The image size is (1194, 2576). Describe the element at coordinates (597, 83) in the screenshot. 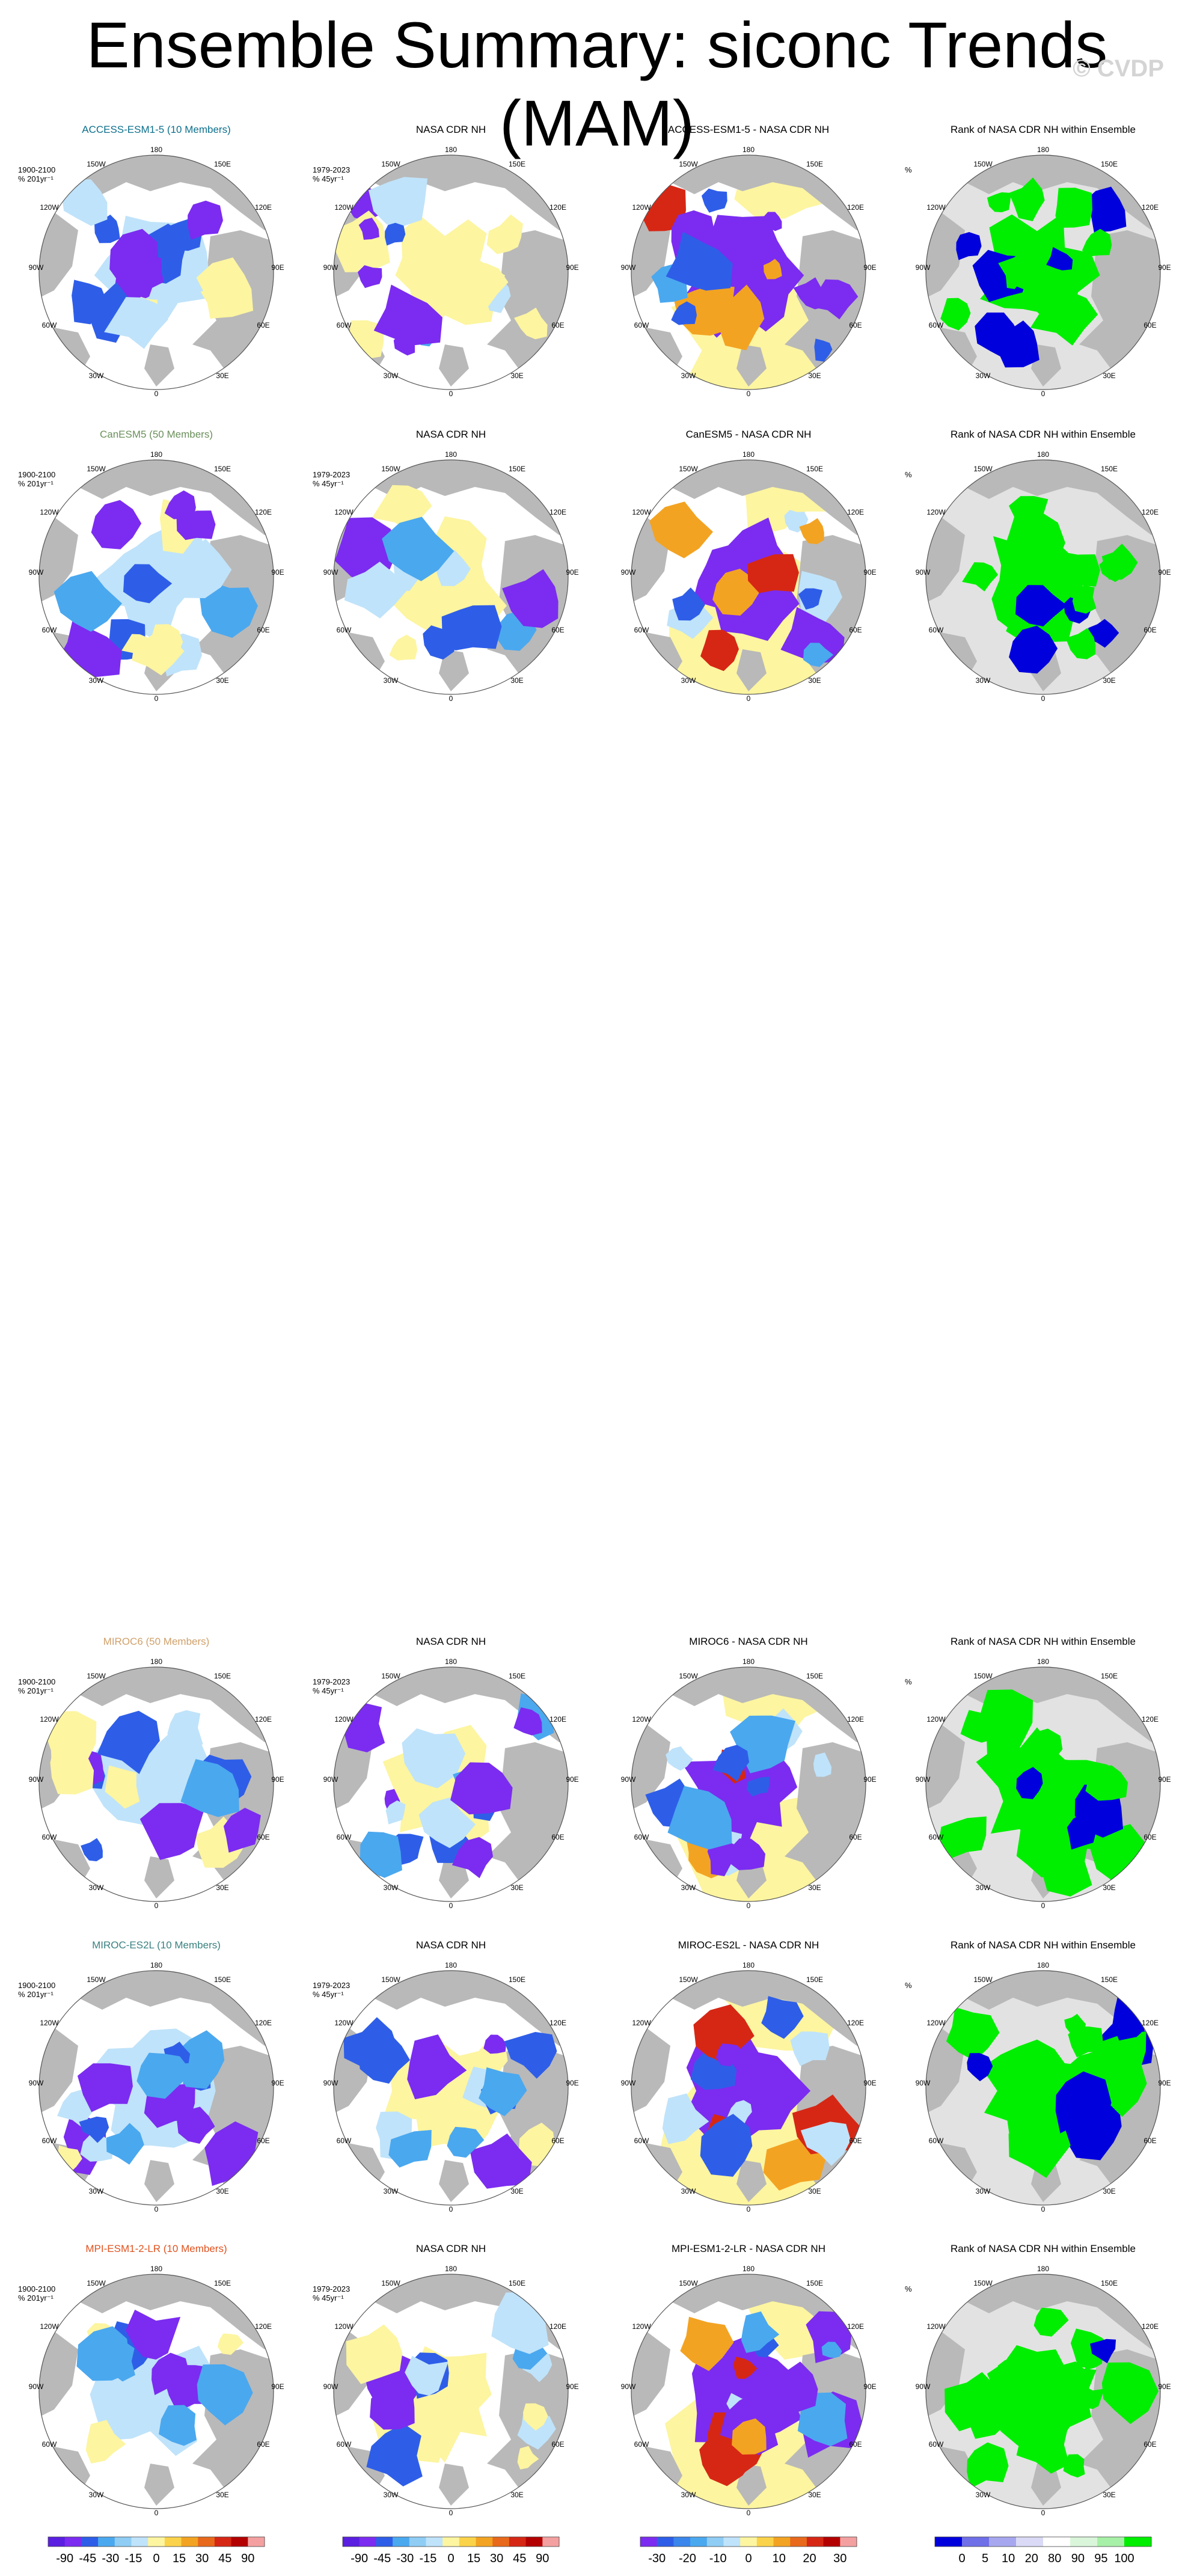

I see `page-title: Ensemble Summary: siconc Trends (MAM)` at that location.